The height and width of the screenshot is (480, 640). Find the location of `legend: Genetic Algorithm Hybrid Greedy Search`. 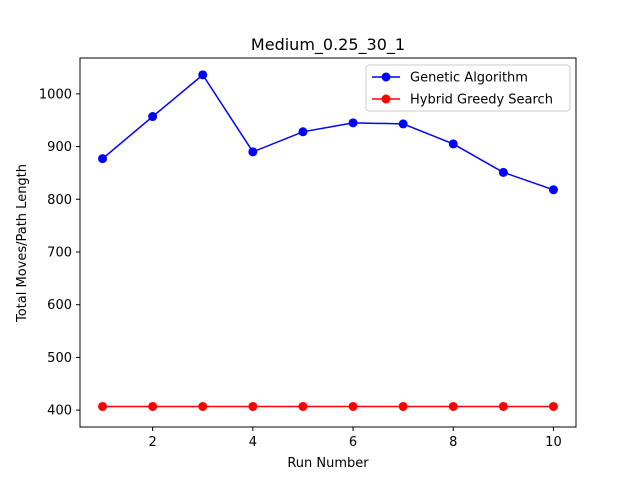

legend: Genetic Algorithm Hybrid Greedy Search is located at coordinates (468, 88).